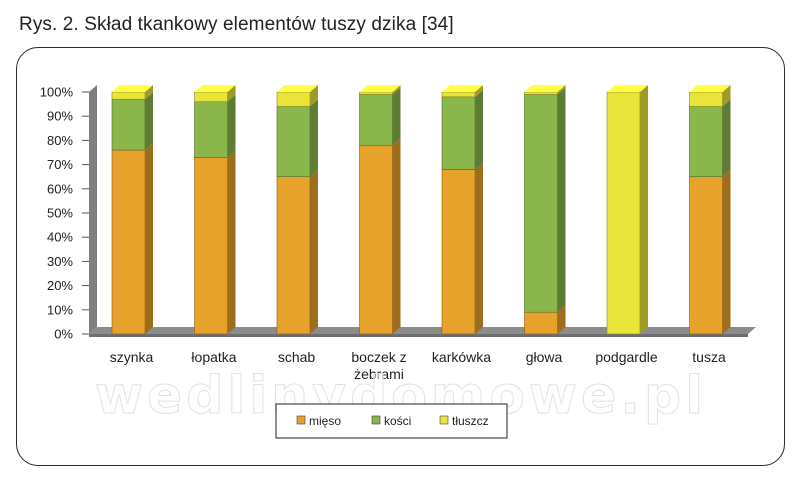 This screenshot has width=800, height=482. What do you see at coordinates (379, 374) in the screenshot?
I see `x-category-label: żebrami` at bounding box center [379, 374].